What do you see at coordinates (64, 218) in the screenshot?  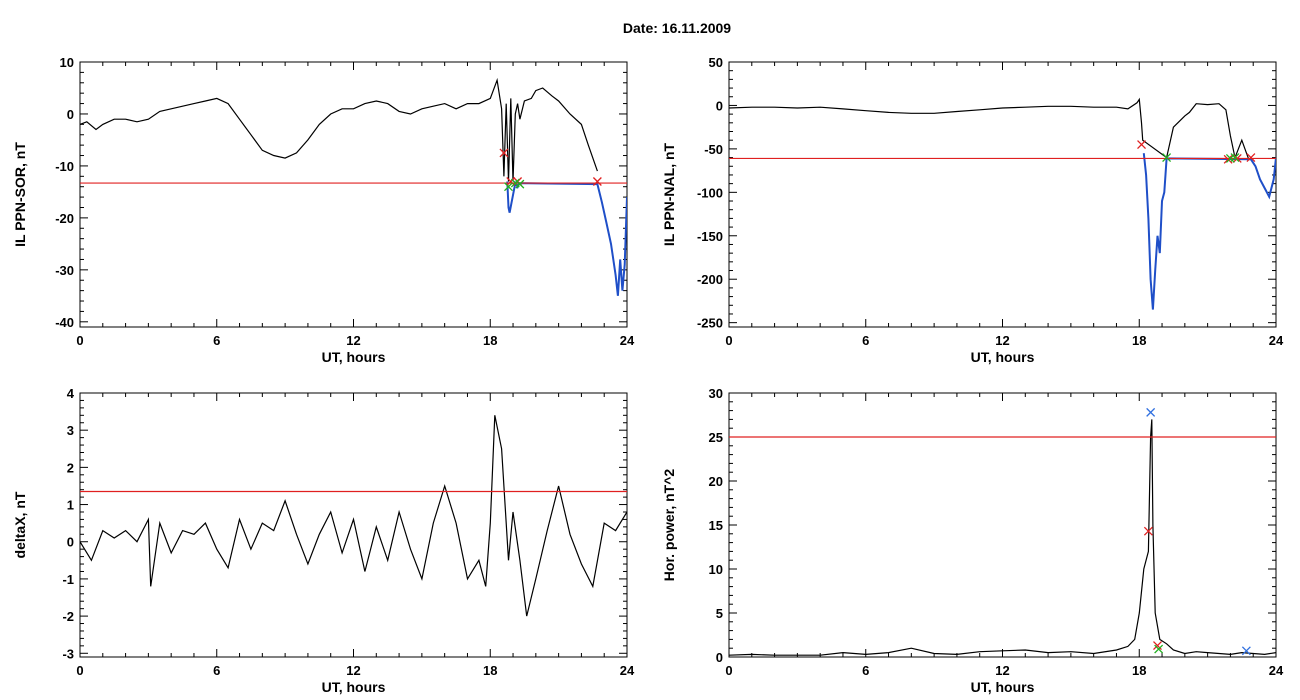 I see `y-tick-label: -20` at bounding box center [64, 218].